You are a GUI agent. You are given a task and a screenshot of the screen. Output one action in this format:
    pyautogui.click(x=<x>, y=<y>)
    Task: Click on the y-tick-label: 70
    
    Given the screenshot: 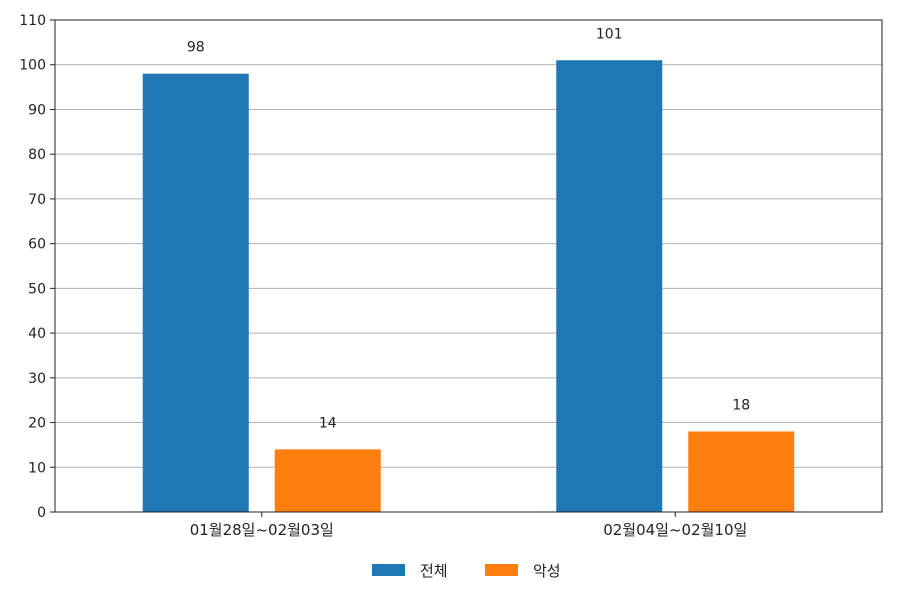 What is the action you would take?
    pyautogui.click(x=37, y=200)
    